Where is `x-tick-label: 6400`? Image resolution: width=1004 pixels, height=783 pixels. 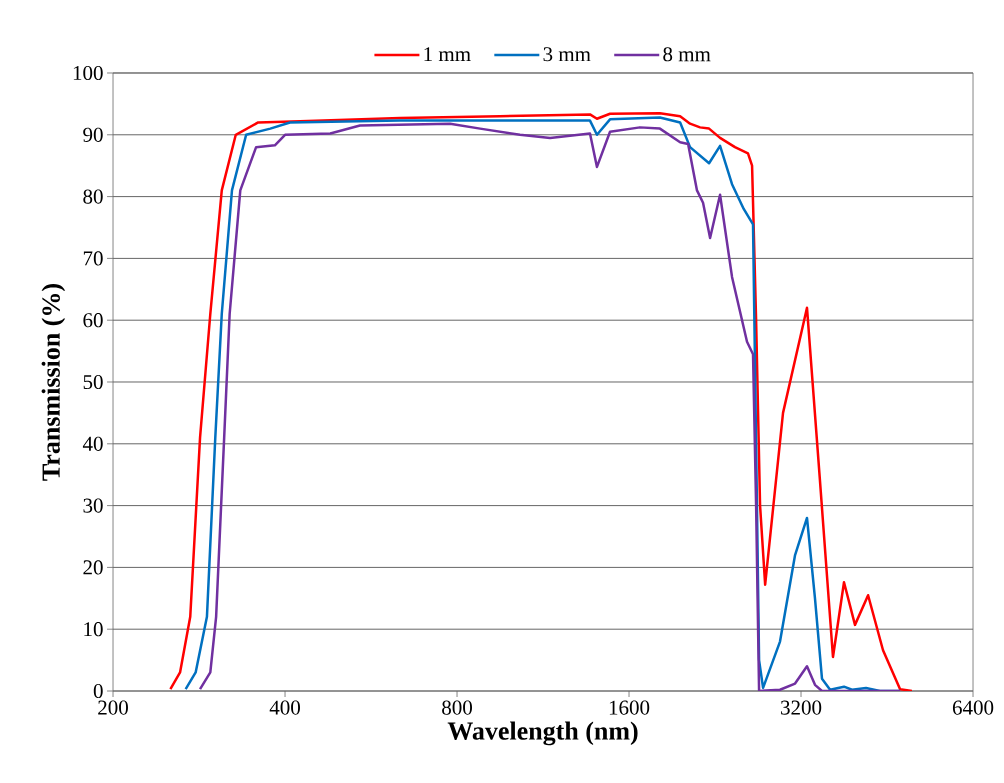 x-tick-label: 6400 is located at coordinates (973, 707).